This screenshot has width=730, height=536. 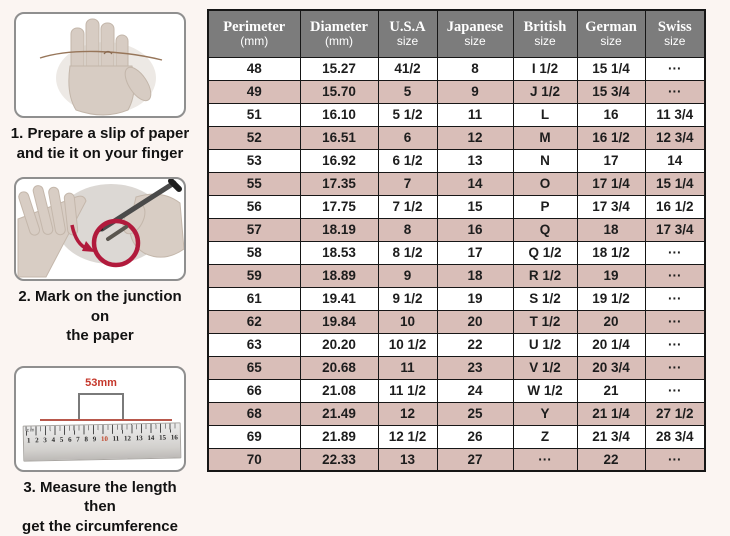 I want to click on table-cell: 19, so click(x=475, y=298).